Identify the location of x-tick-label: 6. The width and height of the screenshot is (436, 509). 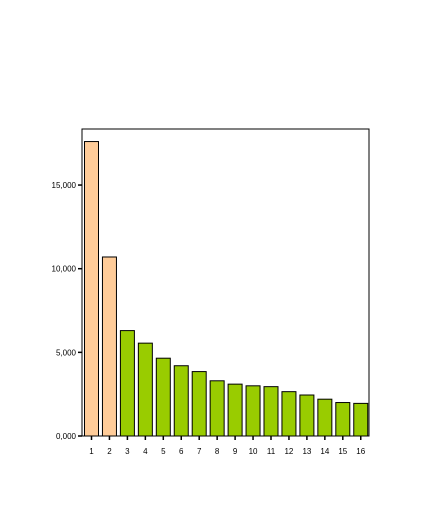
(181, 451).